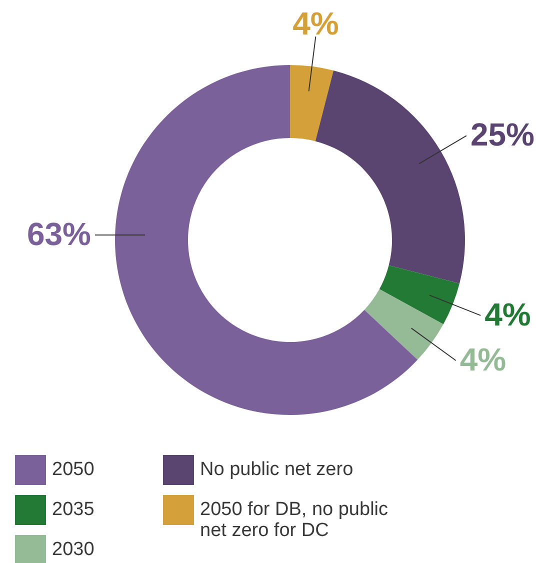 The image size is (560, 563). I want to click on data-label: 63%, so click(58, 234).